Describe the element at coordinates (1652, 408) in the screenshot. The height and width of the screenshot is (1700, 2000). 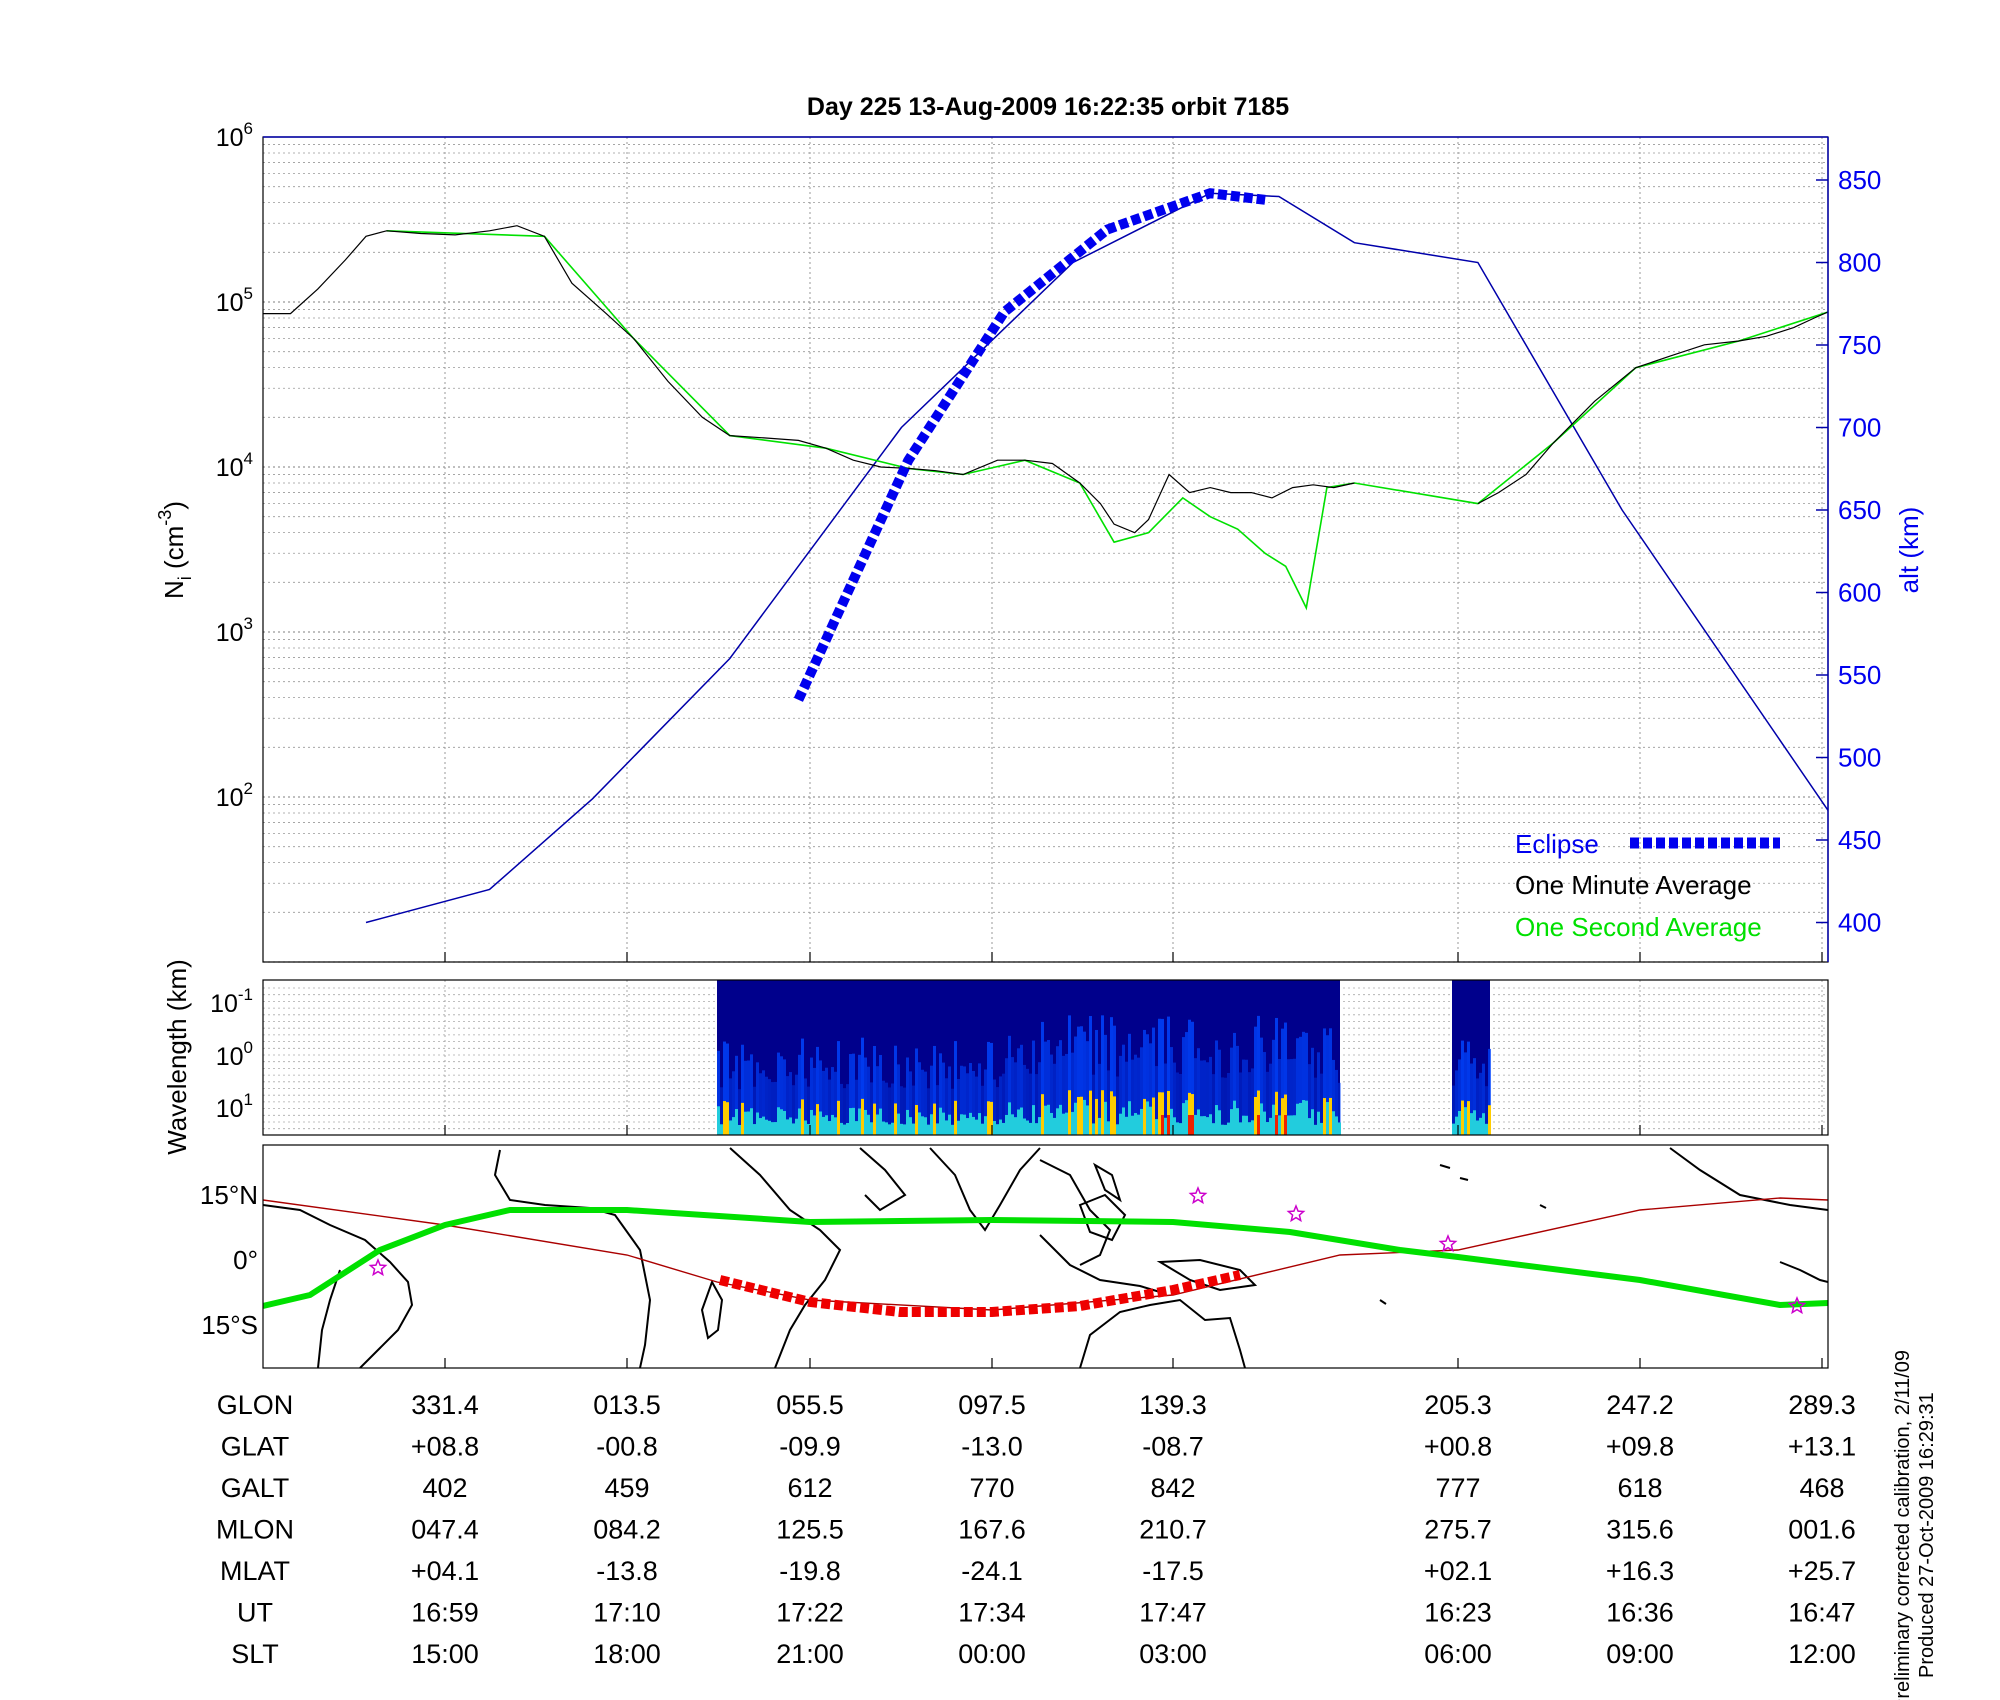
I see `one-minute-line-right` at that location.